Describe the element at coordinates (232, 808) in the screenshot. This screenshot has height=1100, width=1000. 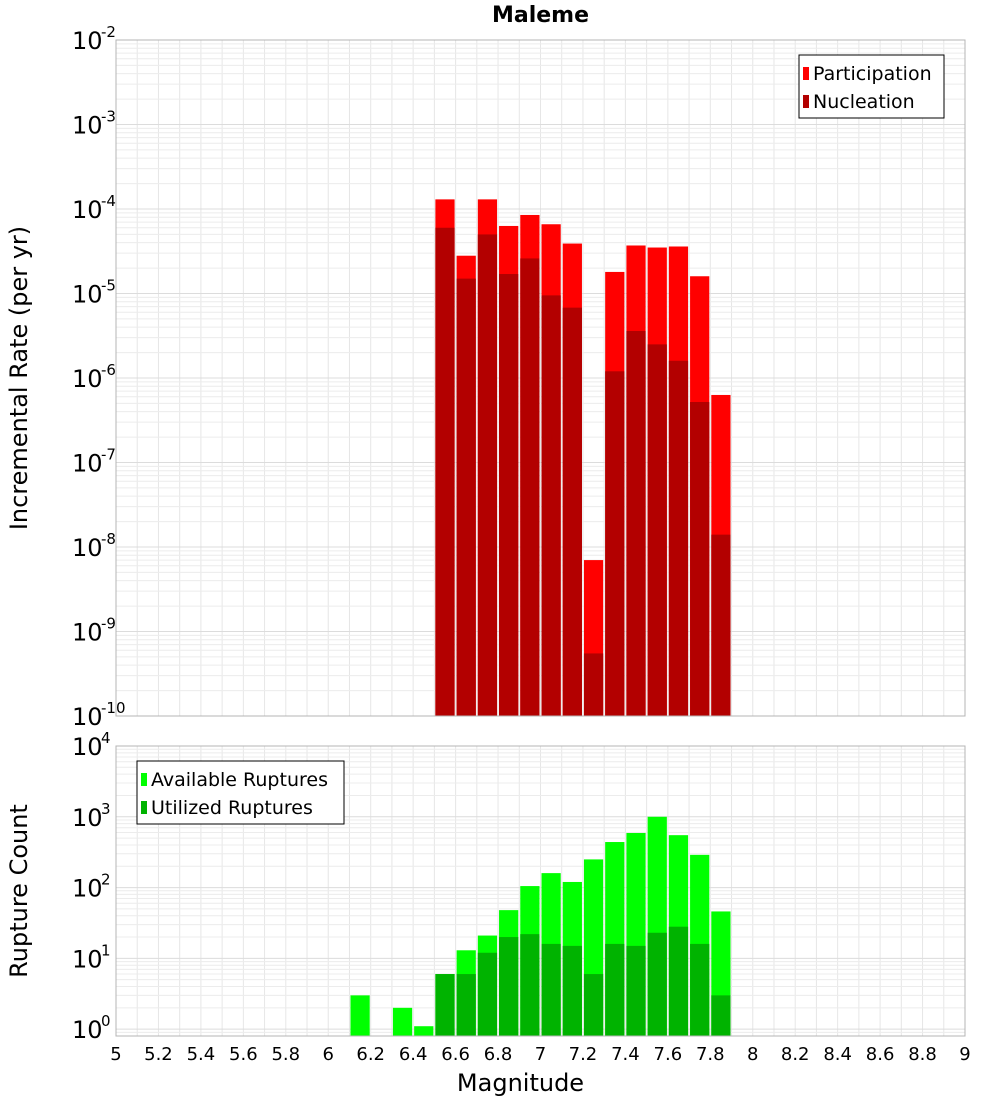
I see `bottom-legend-label: Utilized Ruptures` at that location.